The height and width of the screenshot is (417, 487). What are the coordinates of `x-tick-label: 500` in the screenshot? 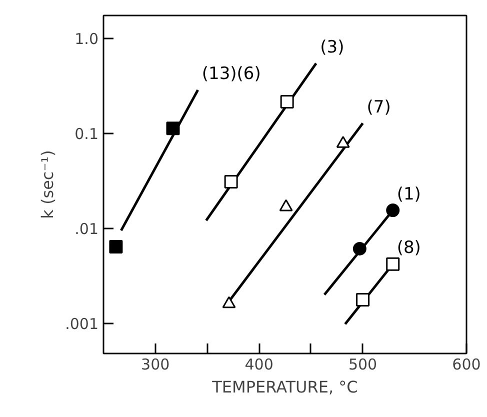 It's located at (363, 365).